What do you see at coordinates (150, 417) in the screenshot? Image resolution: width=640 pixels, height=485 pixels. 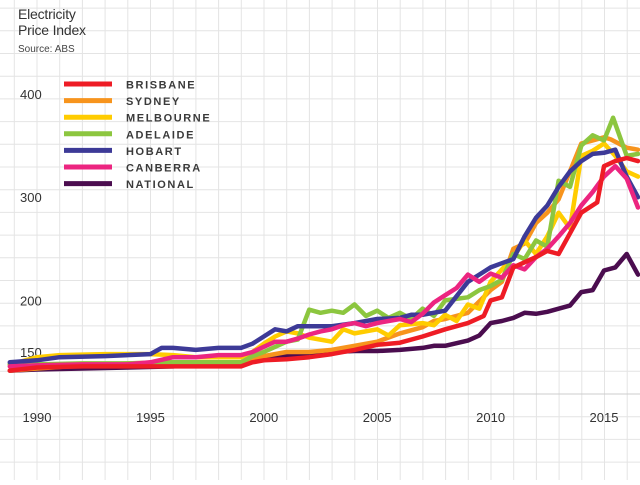 I see `x-tick-label: 1995` at bounding box center [150, 417].